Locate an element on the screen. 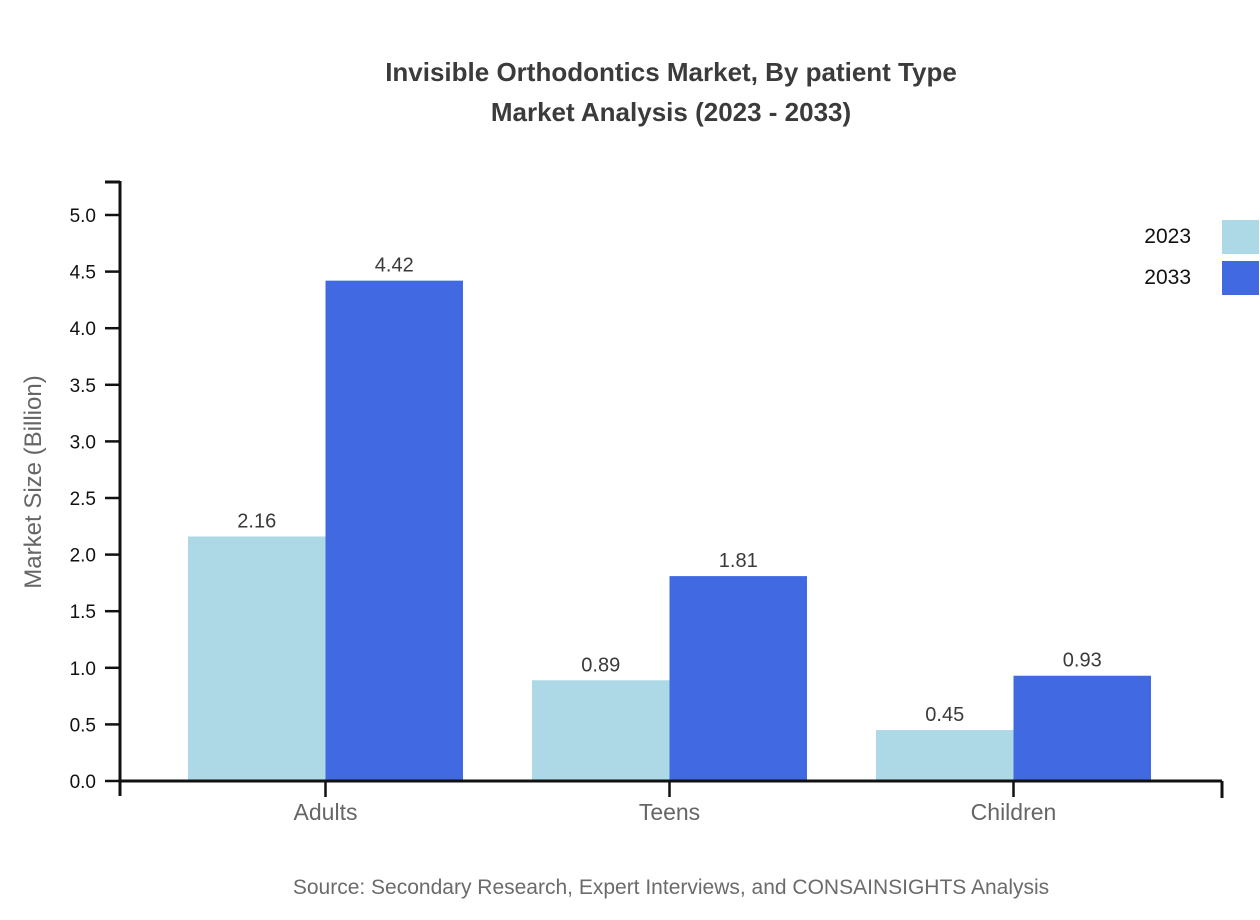 This screenshot has width=1260, height=920. legend-label-2023: 2023 is located at coordinates (1167, 236).